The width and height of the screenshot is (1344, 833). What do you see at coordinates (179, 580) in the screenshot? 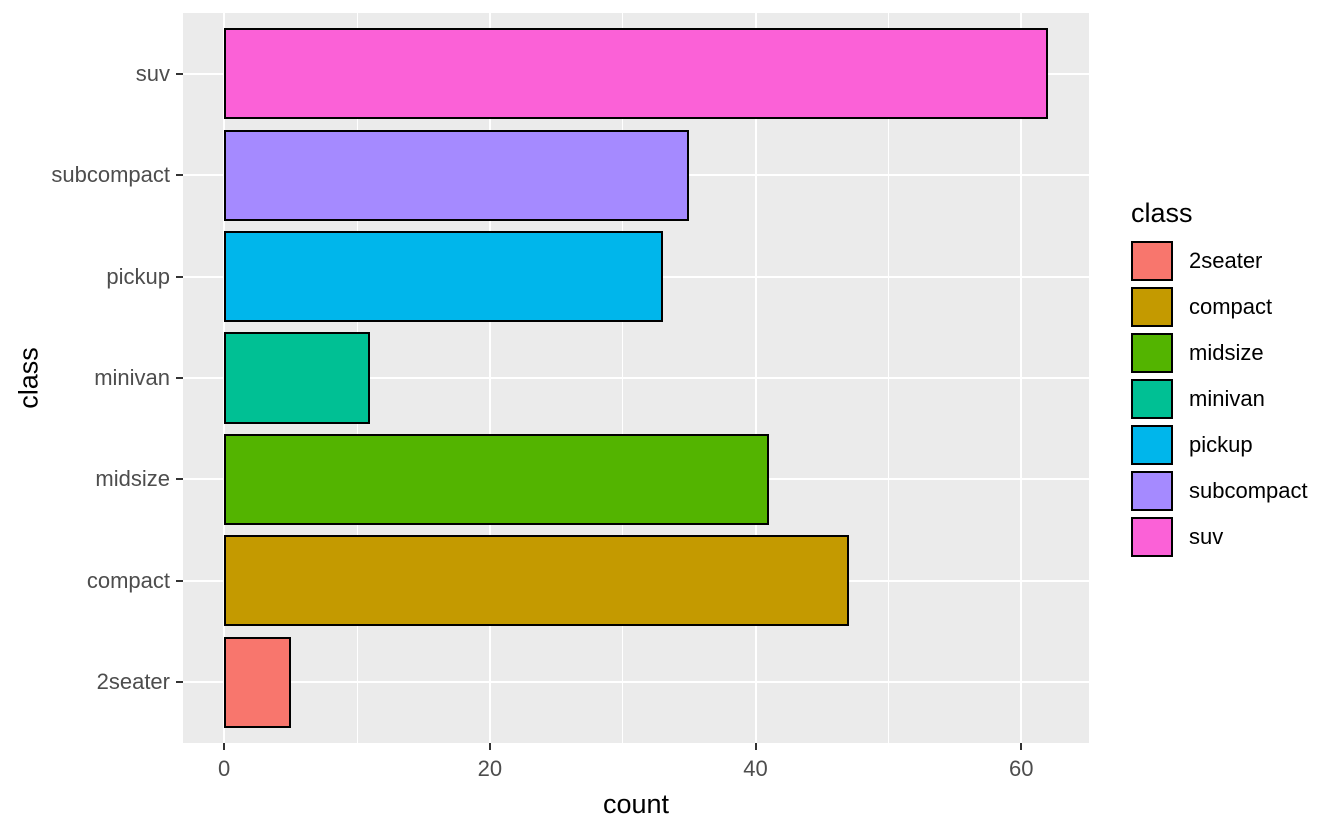
I see `y-tick-compact` at bounding box center [179, 580].